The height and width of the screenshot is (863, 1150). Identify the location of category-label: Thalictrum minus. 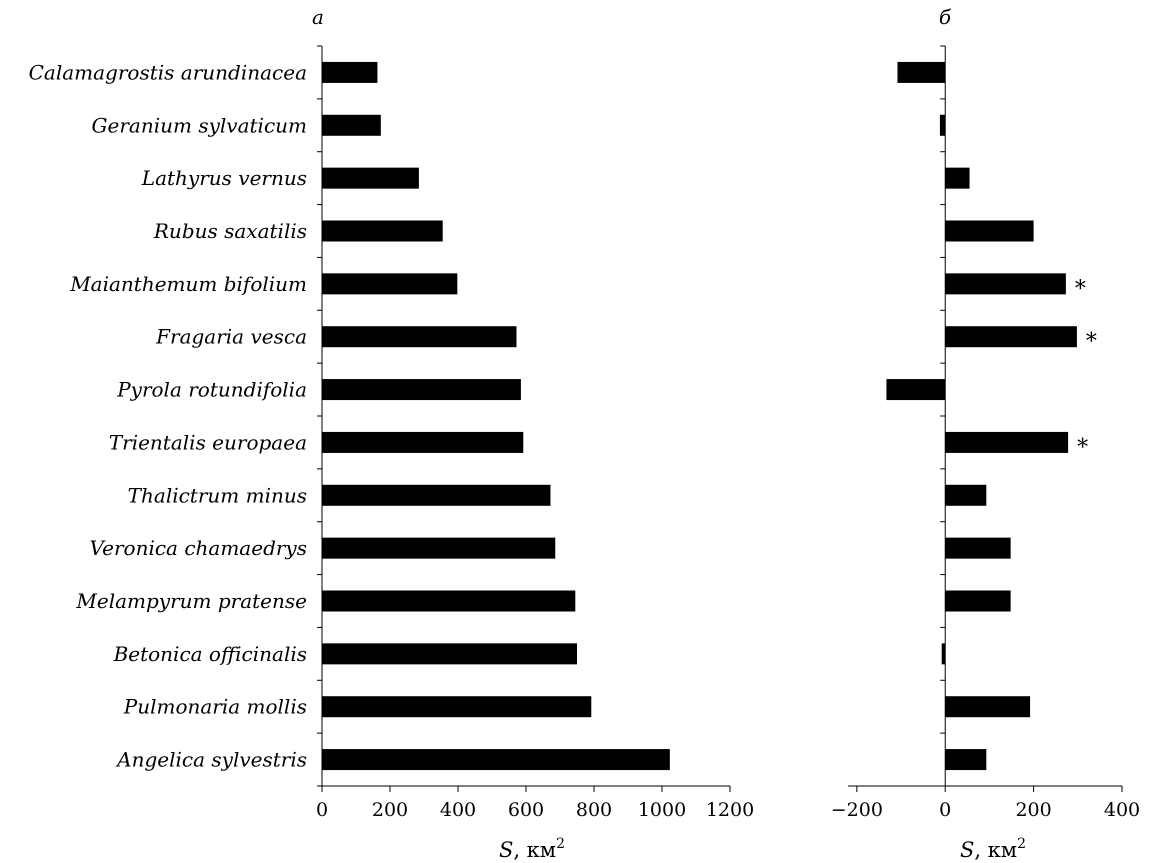
(217, 495).